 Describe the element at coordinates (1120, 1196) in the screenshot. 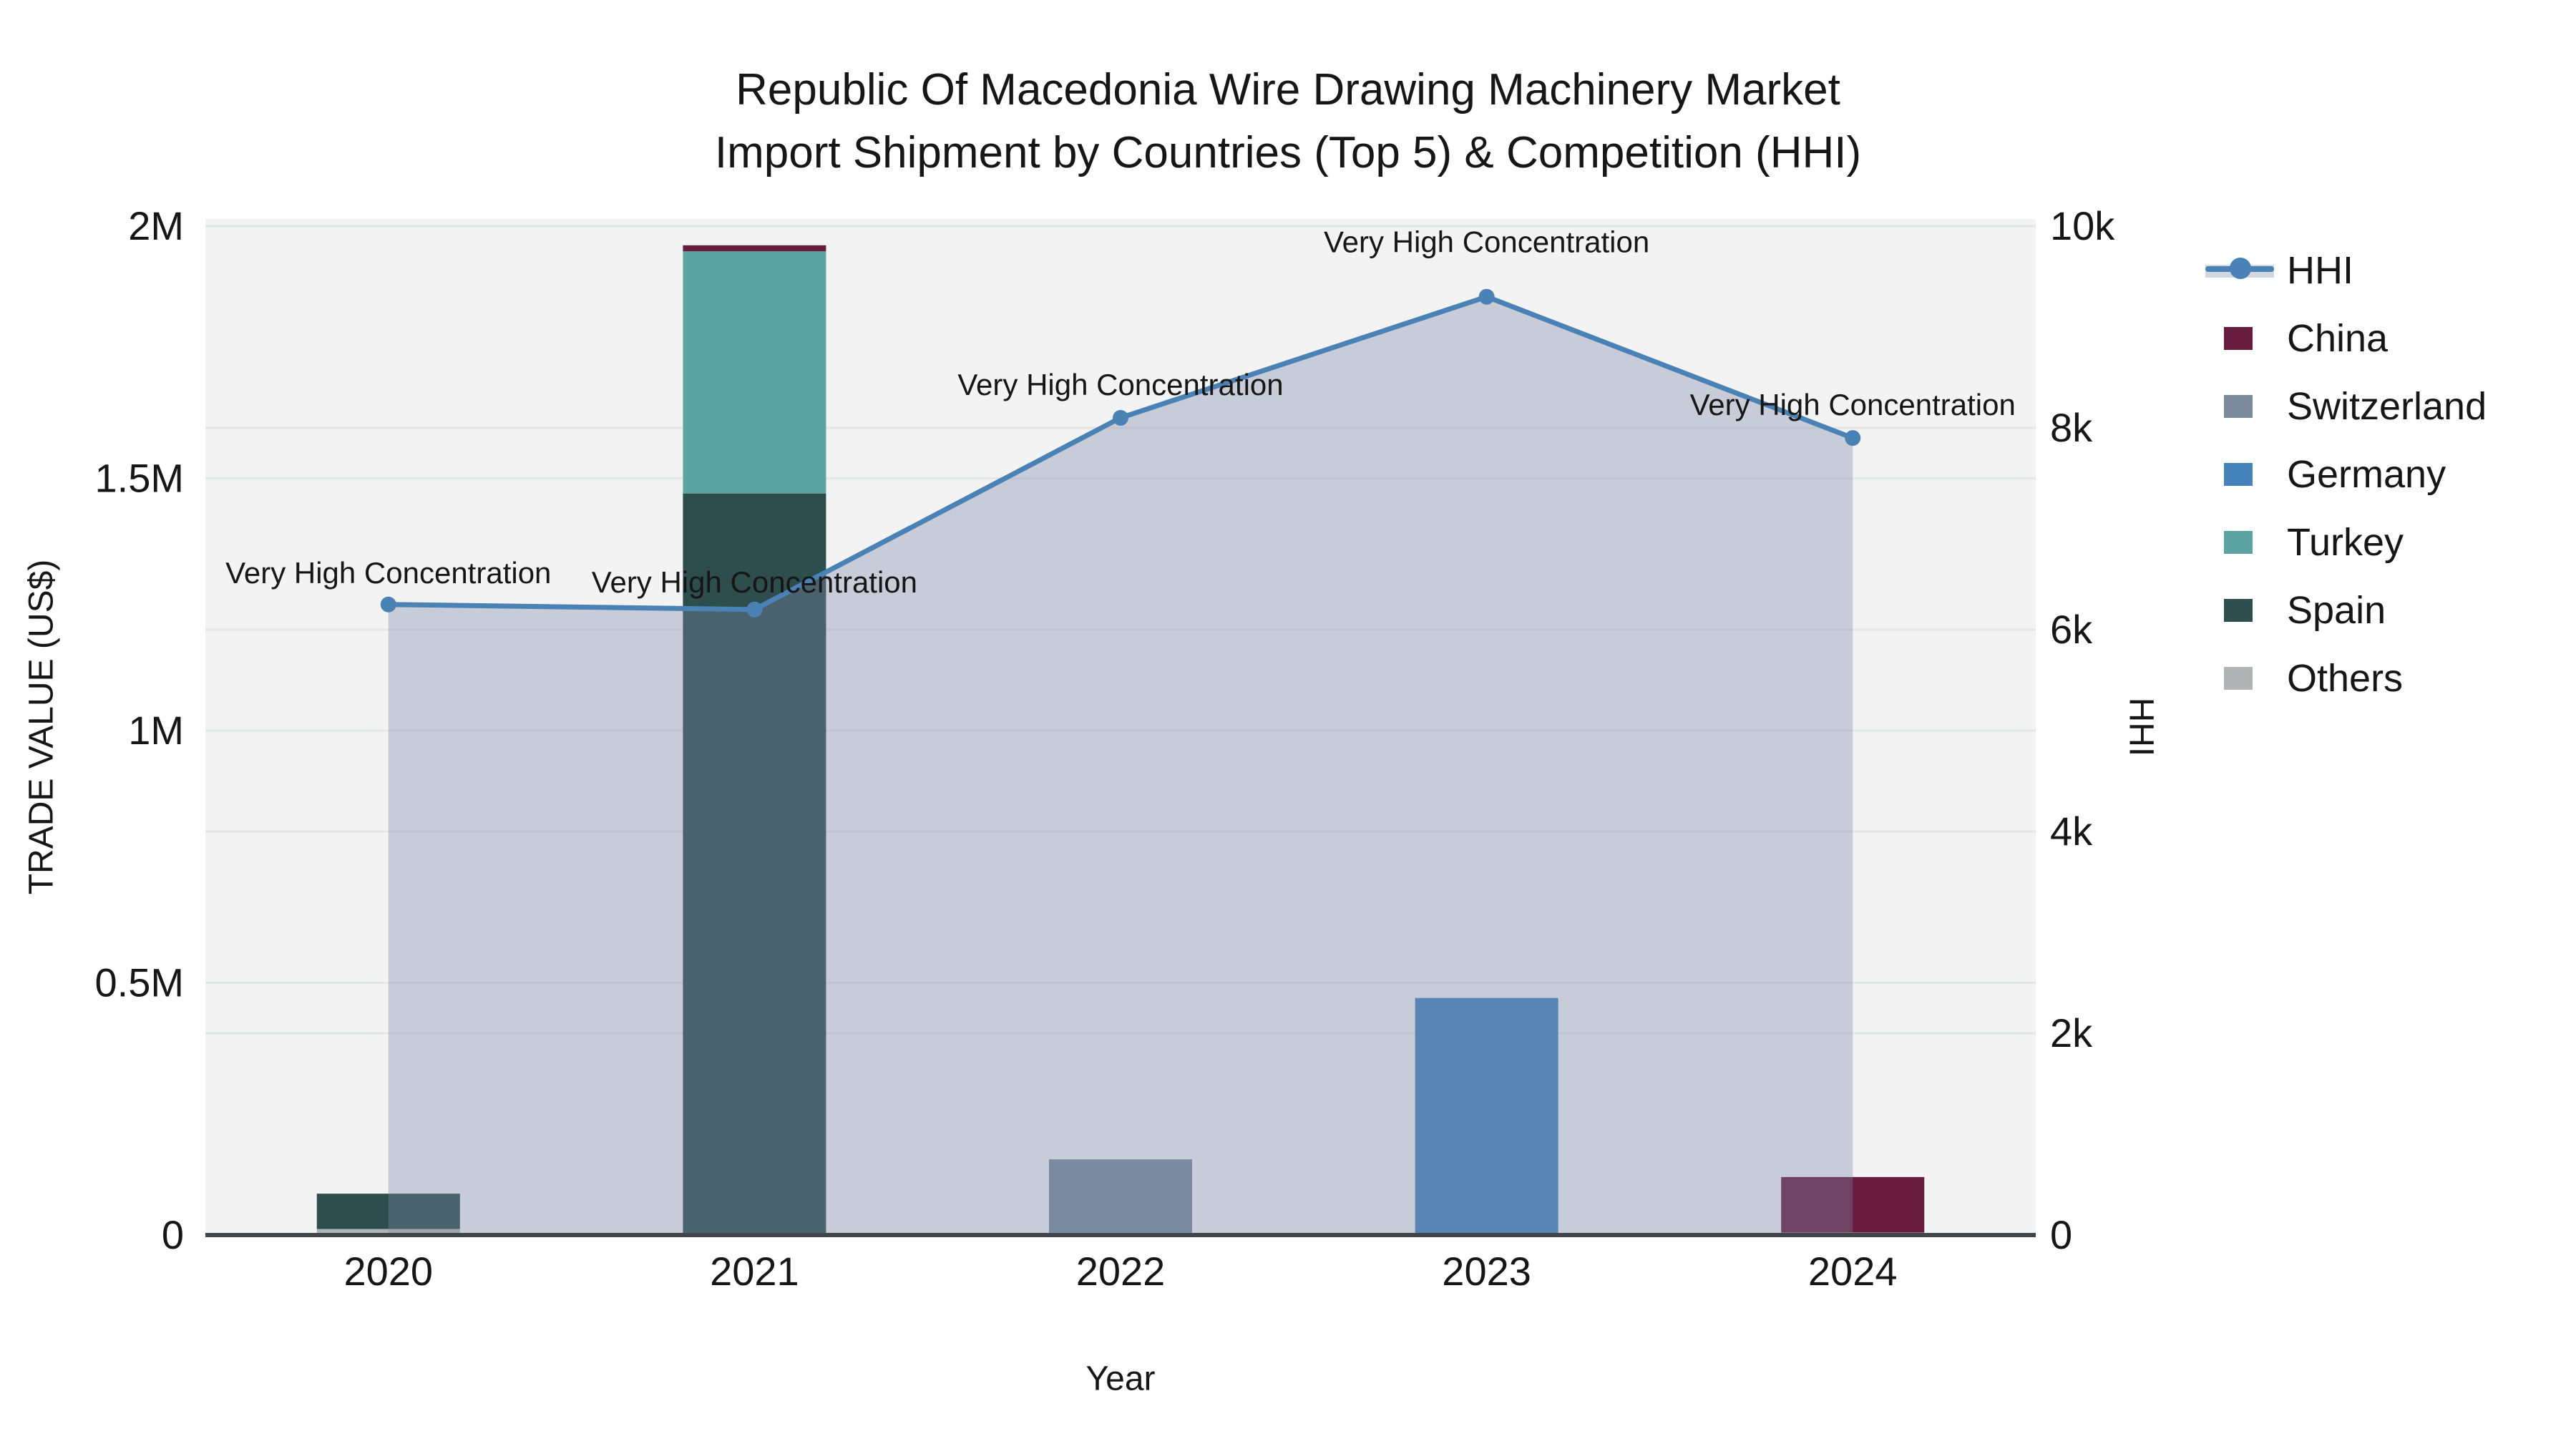

I see `bar-segment-switzerland-2022` at that location.